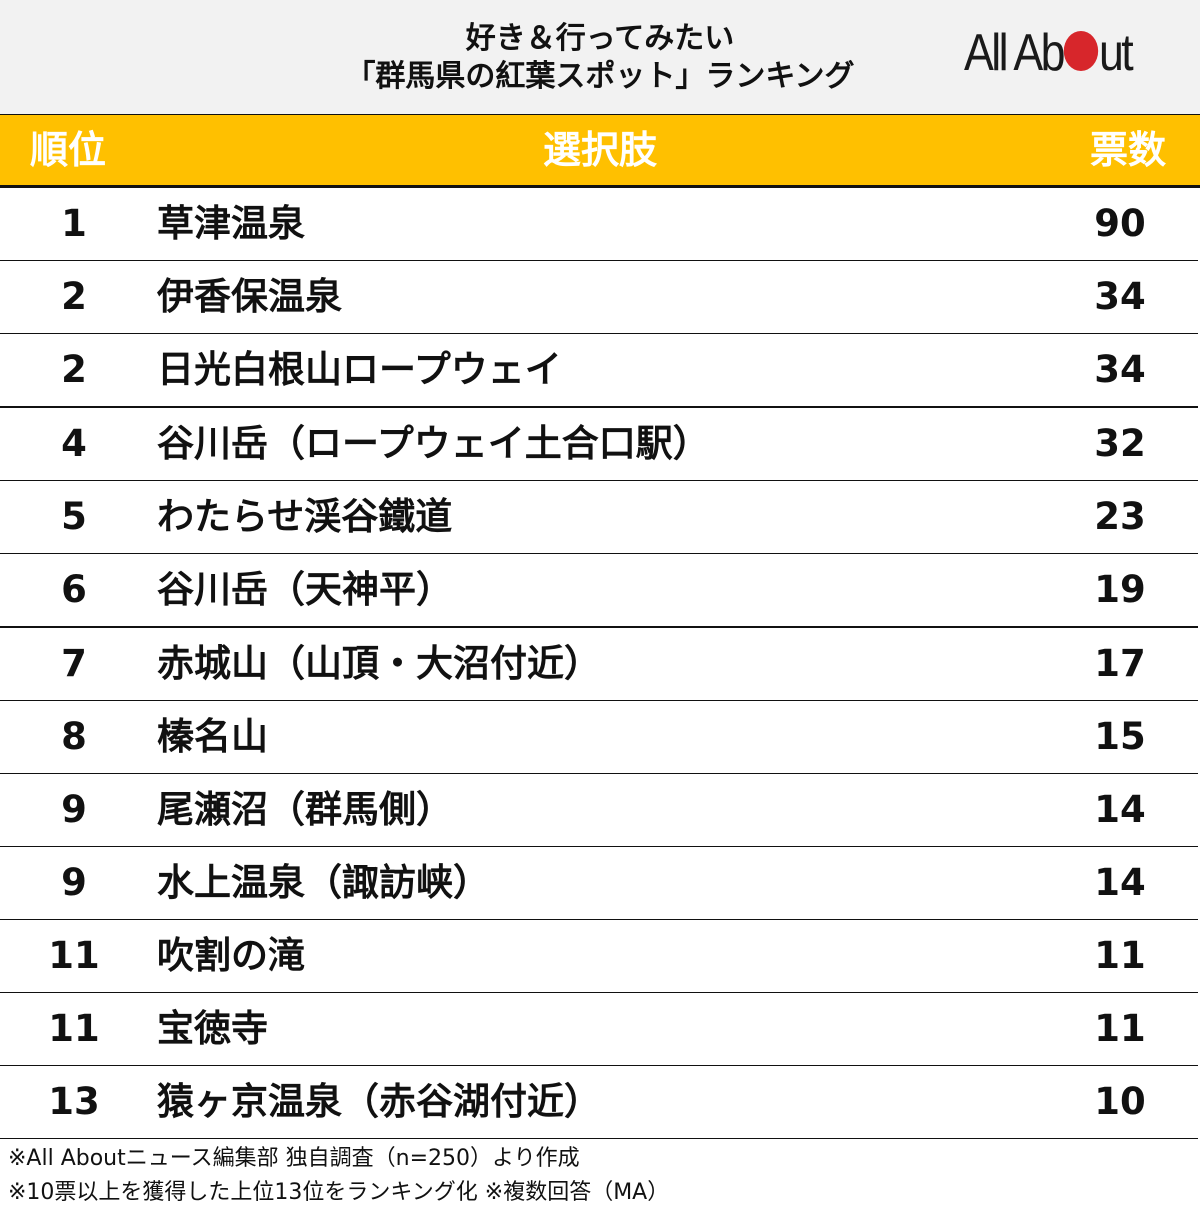 This screenshot has height=1215, width=1200. I want to click on rank-cell: 5, so click(74, 516).